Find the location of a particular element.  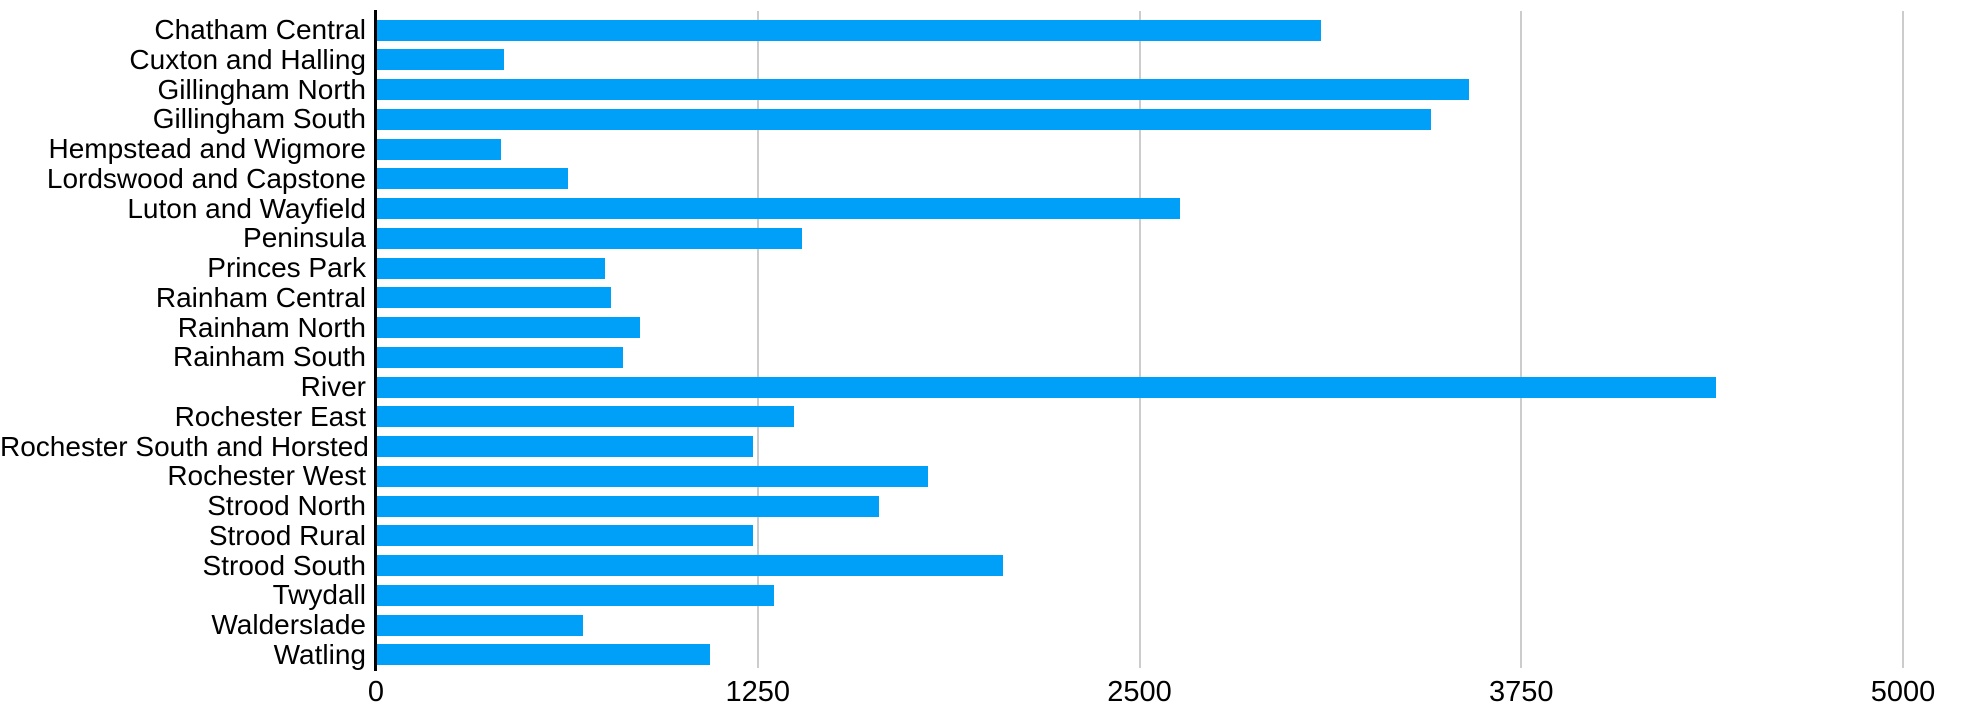

bar-cuxton-and-halling is located at coordinates (440, 60).